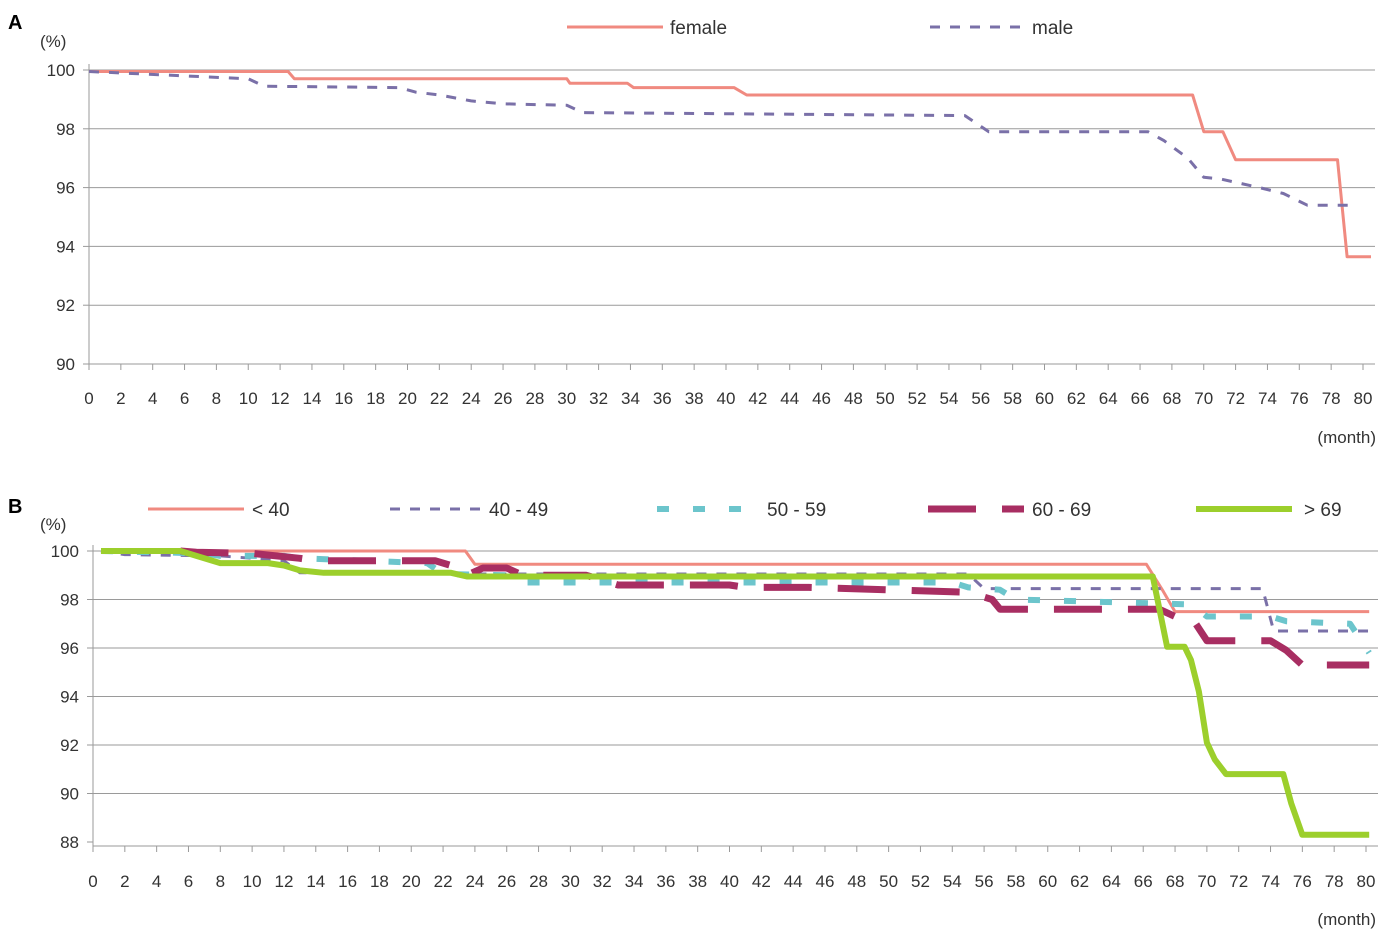  I want to click on x-tick-label: 50, so click(888, 881).